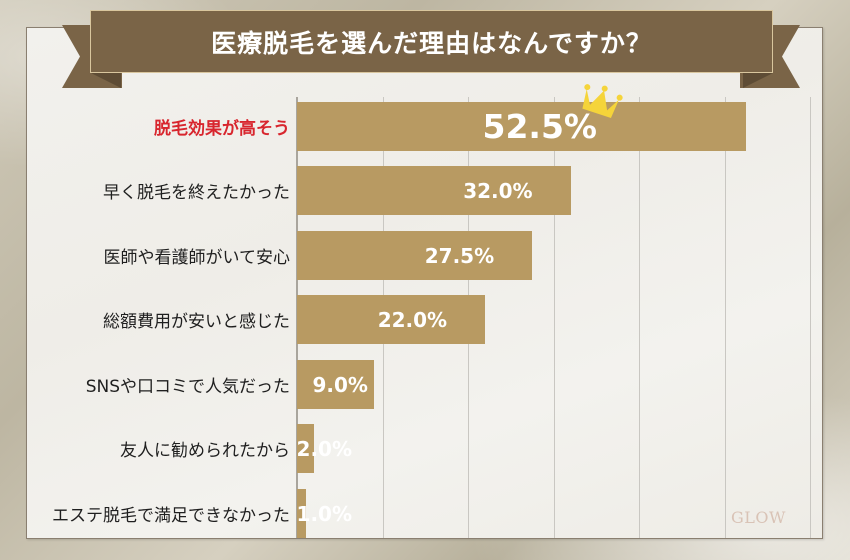 This screenshot has width=850, height=560. What do you see at coordinates (498, 190) in the screenshot?
I see `value-label: 32.0%` at bounding box center [498, 190].